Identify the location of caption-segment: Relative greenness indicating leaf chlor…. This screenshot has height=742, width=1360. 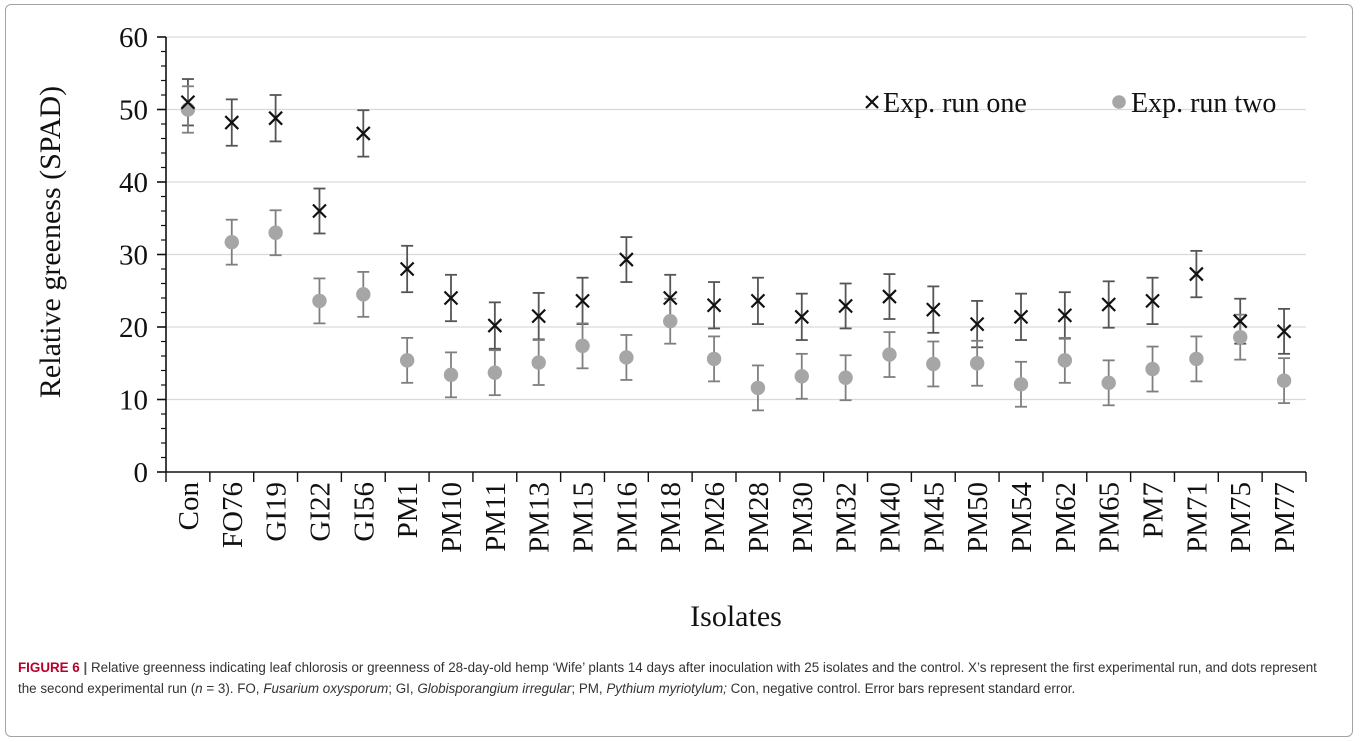
(667, 678).